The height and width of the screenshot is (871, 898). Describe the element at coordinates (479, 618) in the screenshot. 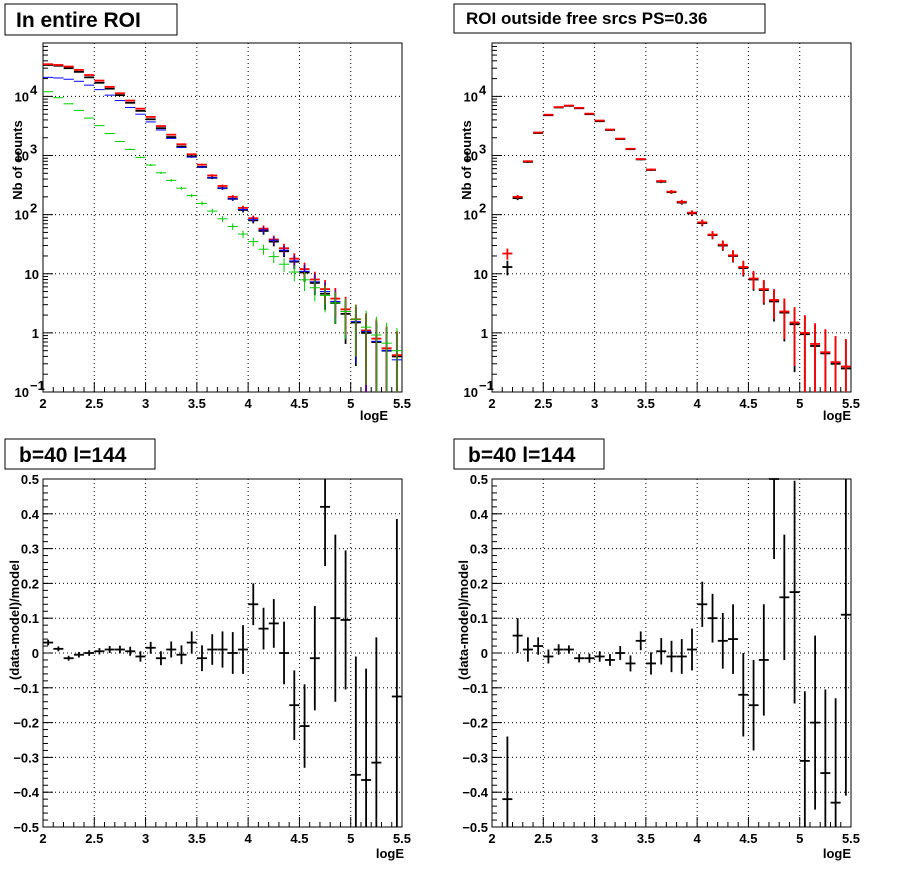

I see `y-tick-label: 0.1` at that location.